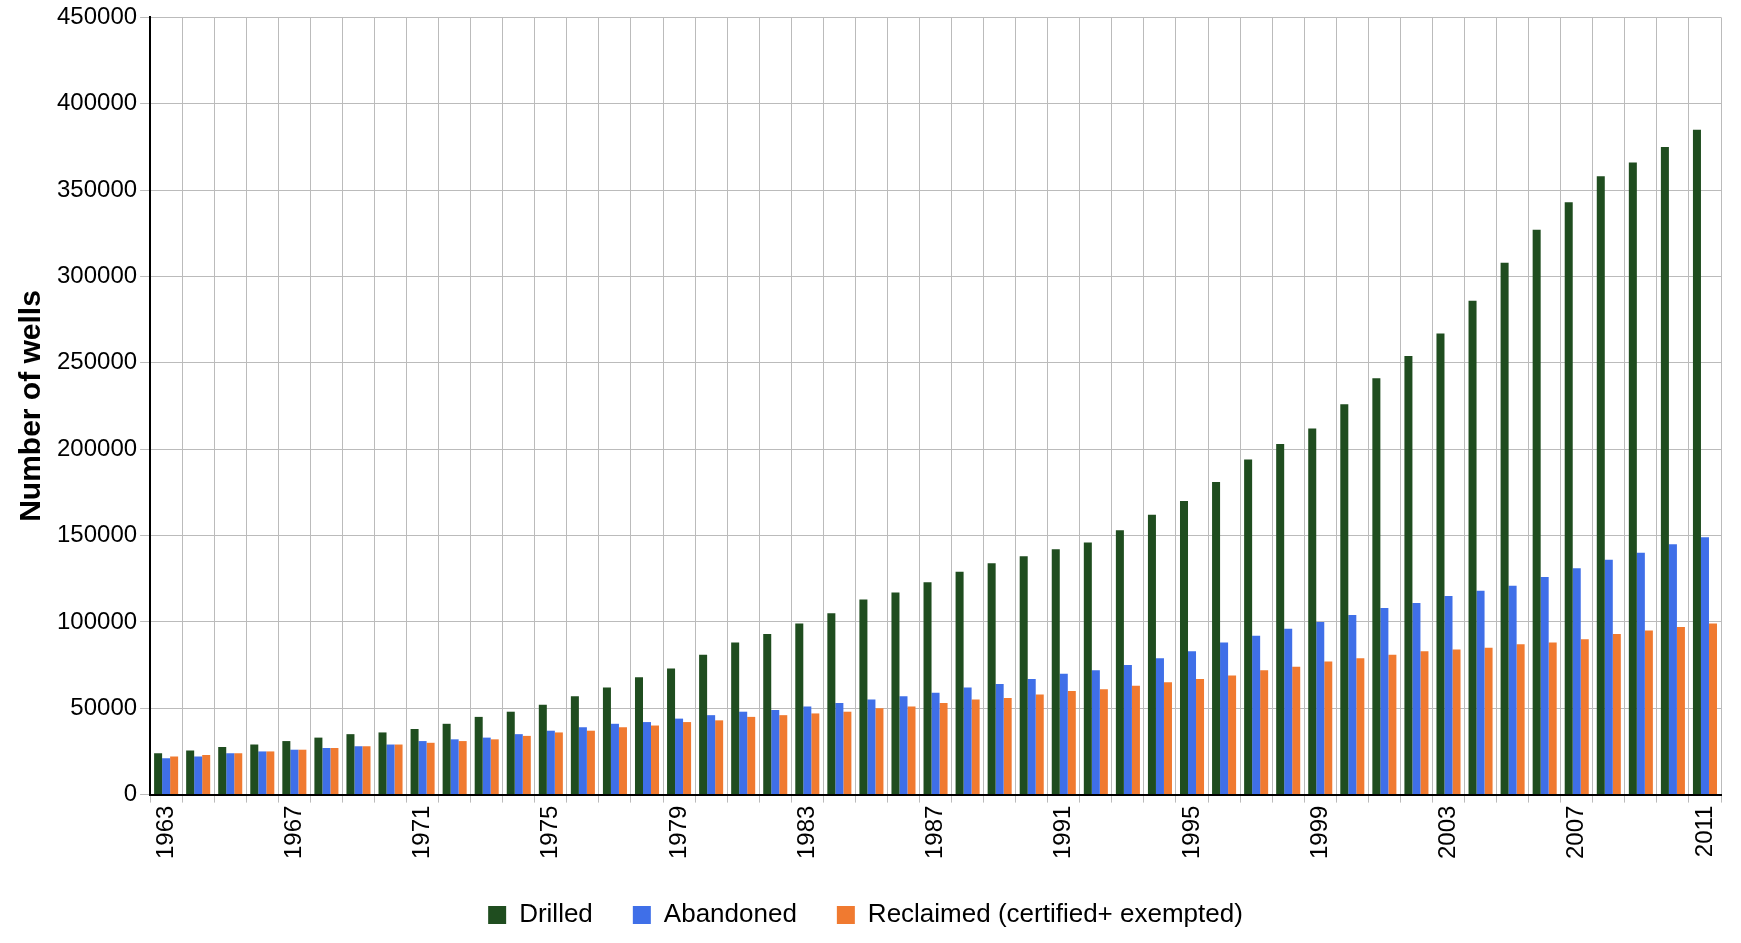 The width and height of the screenshot is (1741, 943). I want to click on legend-label: Abandoned, so click(730, 913).